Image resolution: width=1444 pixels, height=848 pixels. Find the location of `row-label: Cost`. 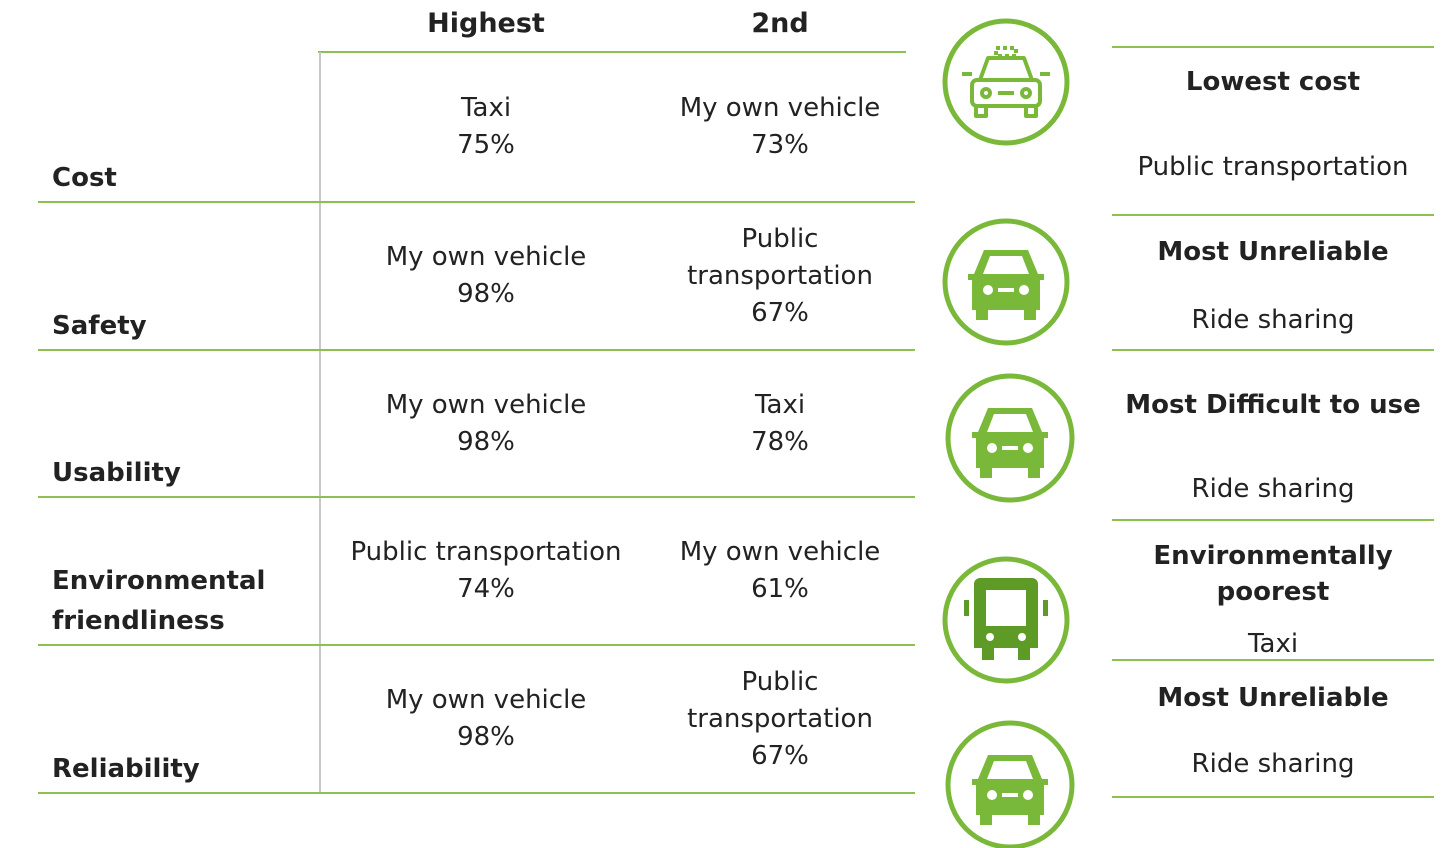

row-label: Cost is located at coordinates (84, 178).